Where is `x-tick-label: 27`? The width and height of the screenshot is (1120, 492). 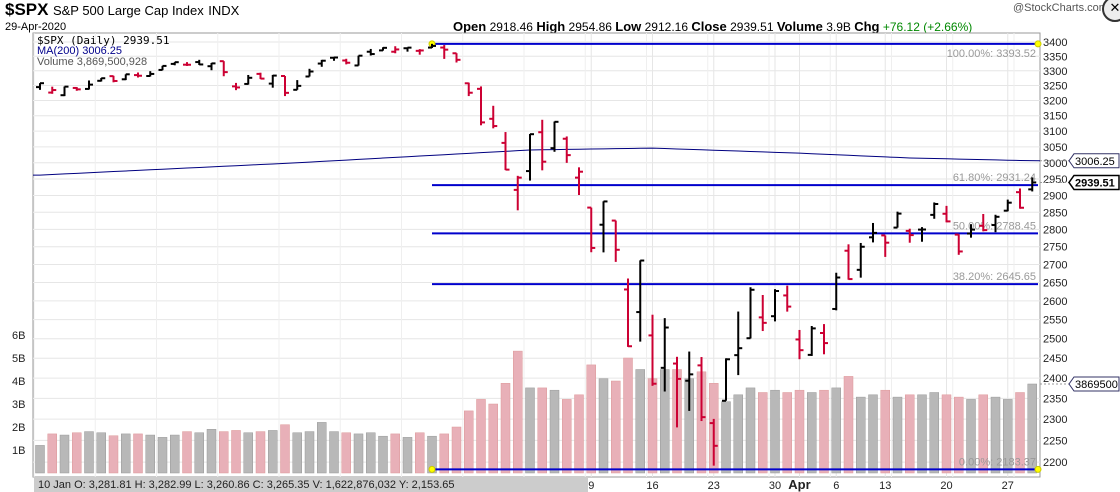
x-tick-label: 27 is located at coordinates (1008, 486).